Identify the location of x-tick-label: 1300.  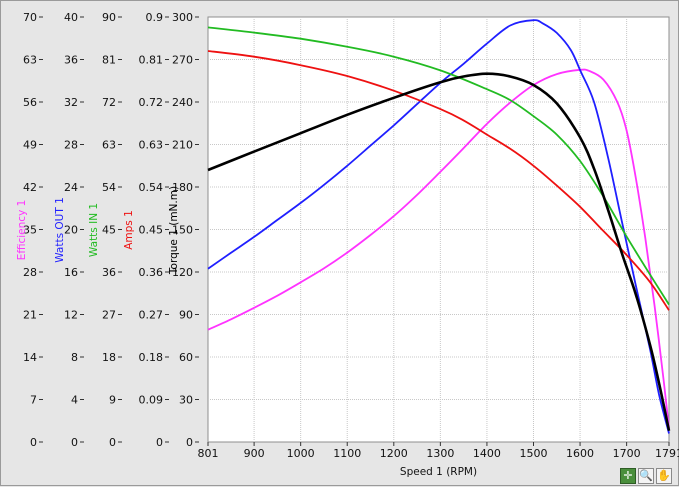
(440, 453).